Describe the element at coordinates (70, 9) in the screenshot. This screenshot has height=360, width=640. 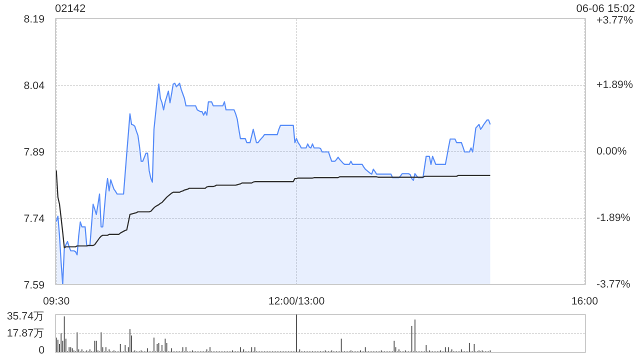
I see `chart-title: 02142` at that location.